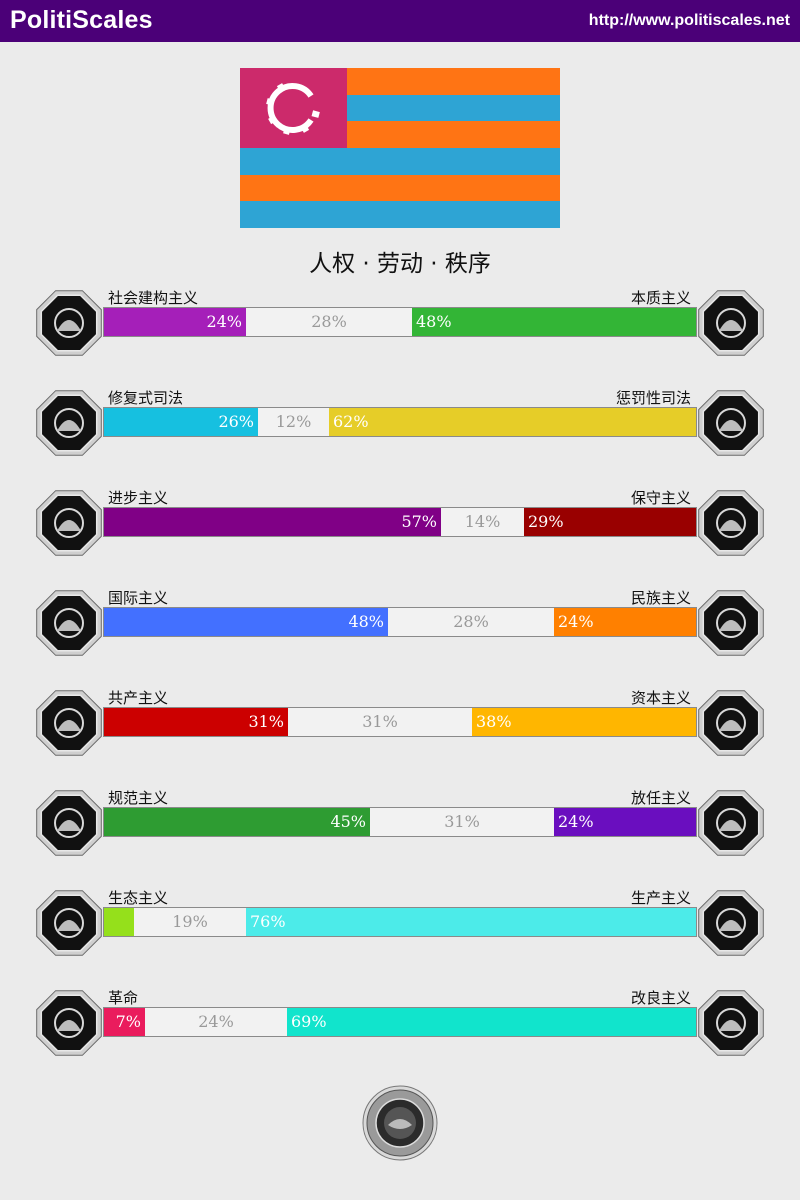 This screenshot has height=1200, width=800. I want to click on neutral-score-text: 24%, so click(216, 1021).